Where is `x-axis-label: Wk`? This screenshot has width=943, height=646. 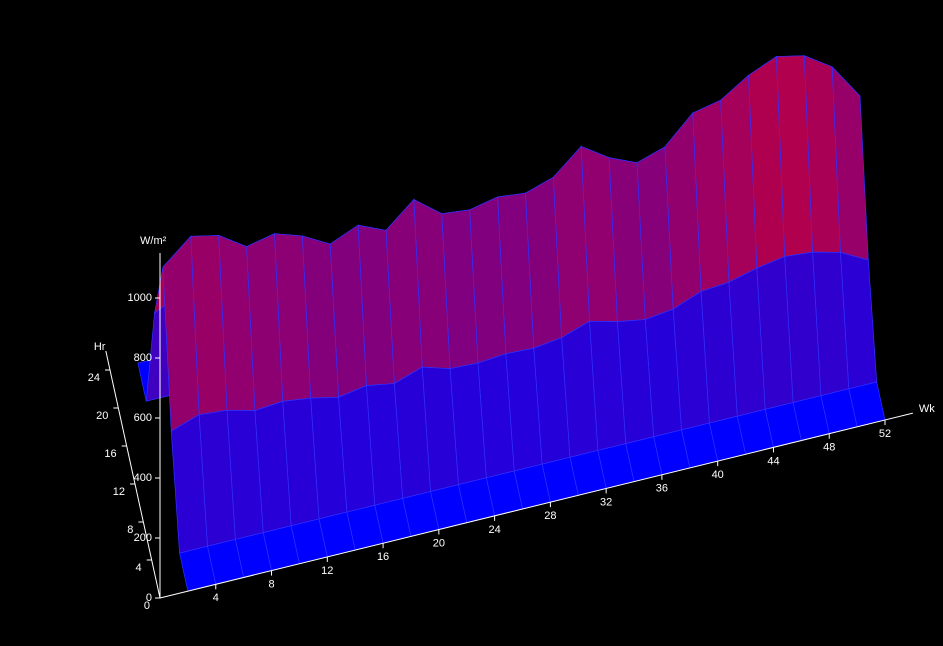 x-axis-label: Wk is located at coordinates (927, 409).